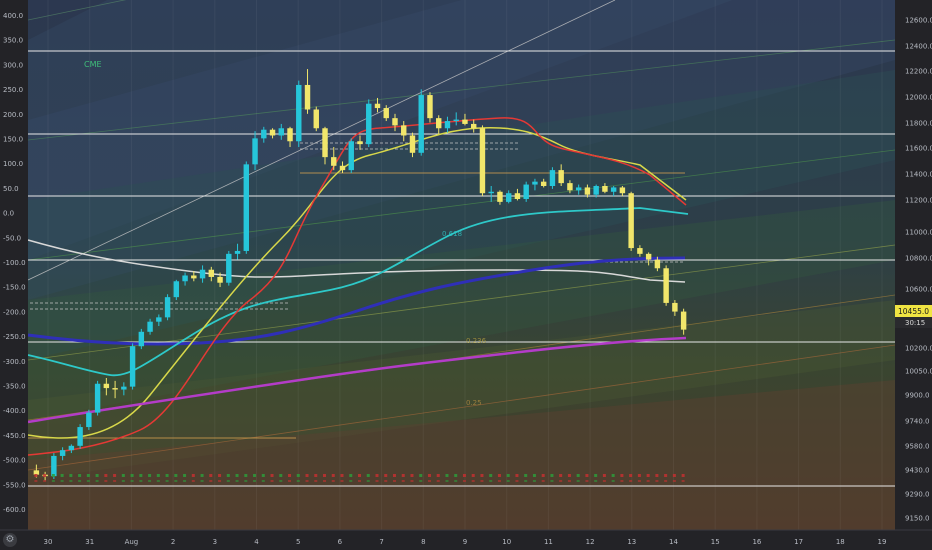  I want to click on time-axis, so click(466, 540).